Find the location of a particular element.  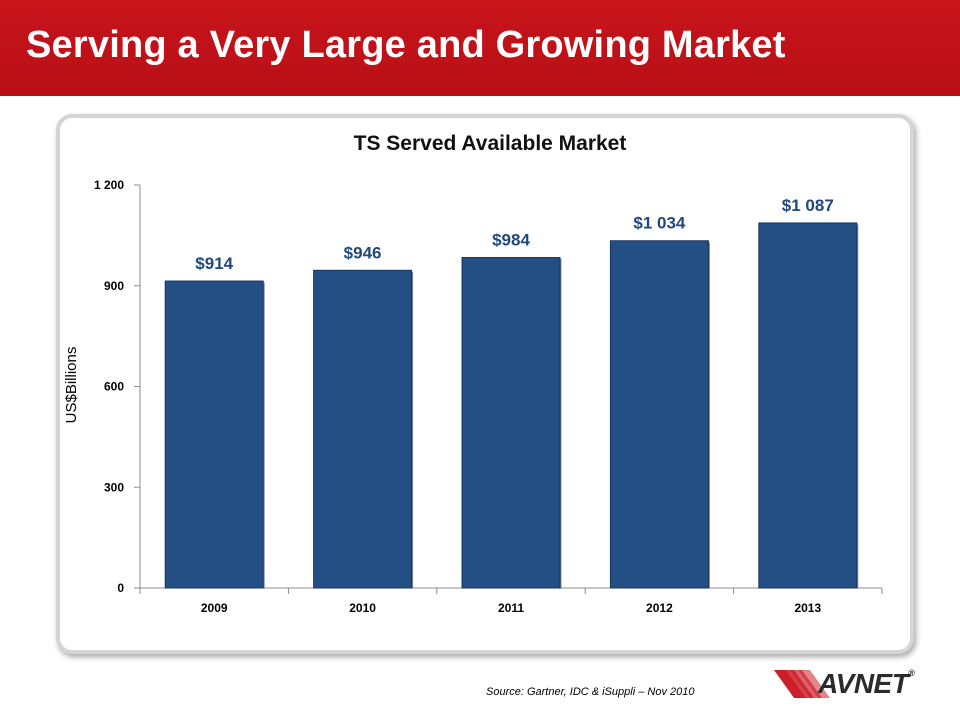

avnet-logo: AVNET® is located at coordinates (856, 684).